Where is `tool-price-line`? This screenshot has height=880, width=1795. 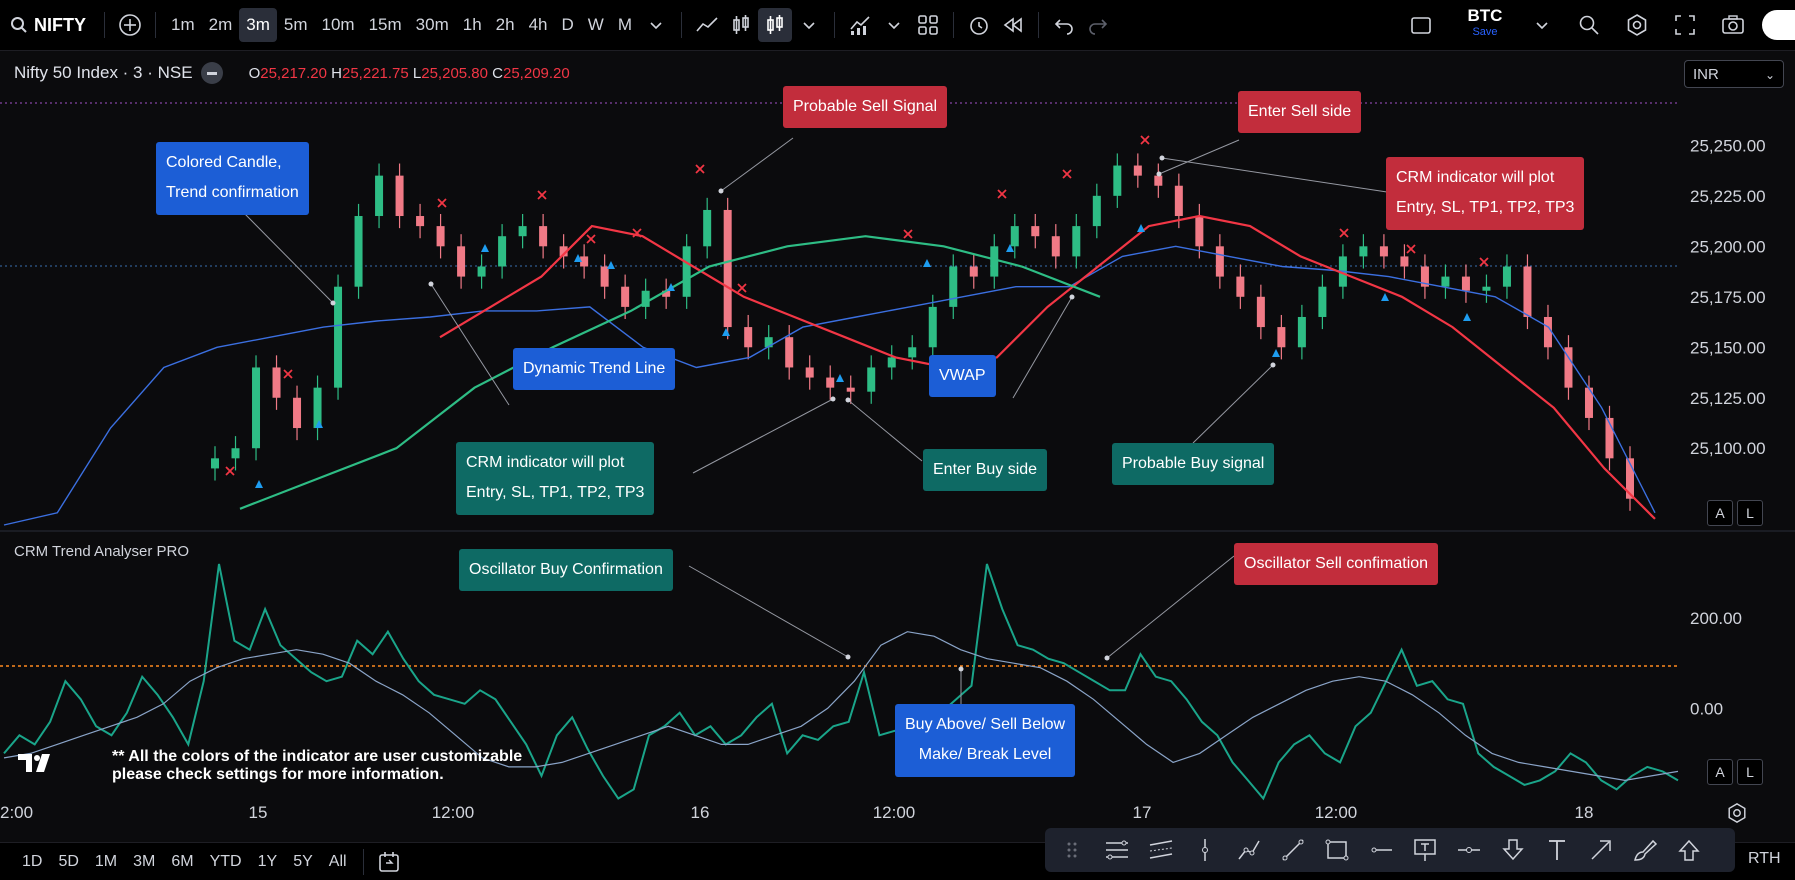
tool-price-line is located at coordinates (1469, 850).